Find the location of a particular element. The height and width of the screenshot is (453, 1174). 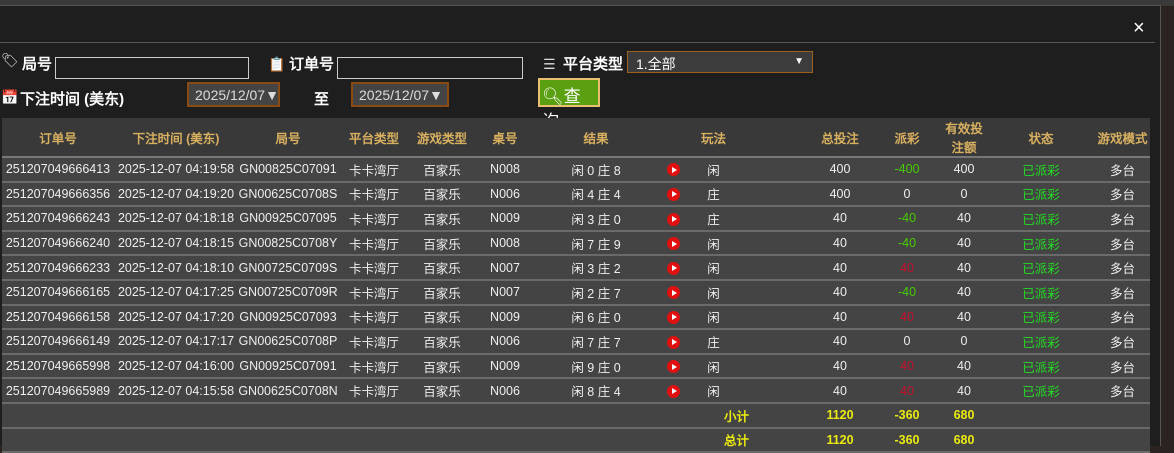

cell-result: 闲 3 庄 2 is located at coordinates (596, 268).